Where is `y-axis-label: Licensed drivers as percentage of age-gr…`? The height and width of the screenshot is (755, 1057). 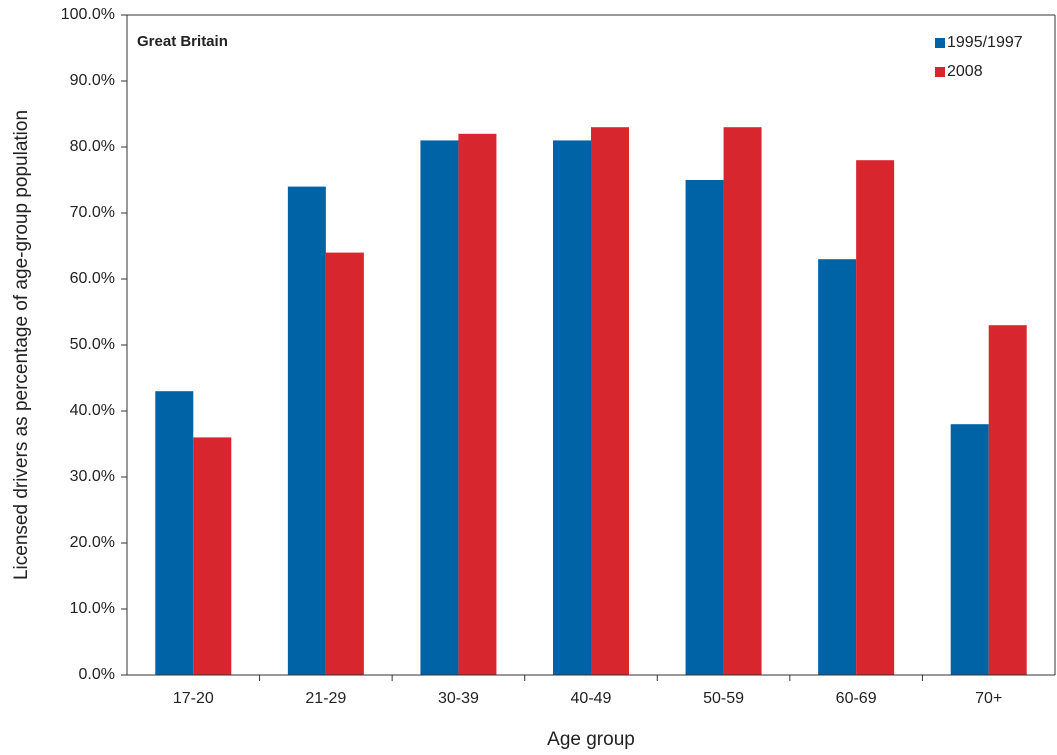 y-axis-label: Licensed drivers as percentage of age-gr… is located at coordinates (21, 345).